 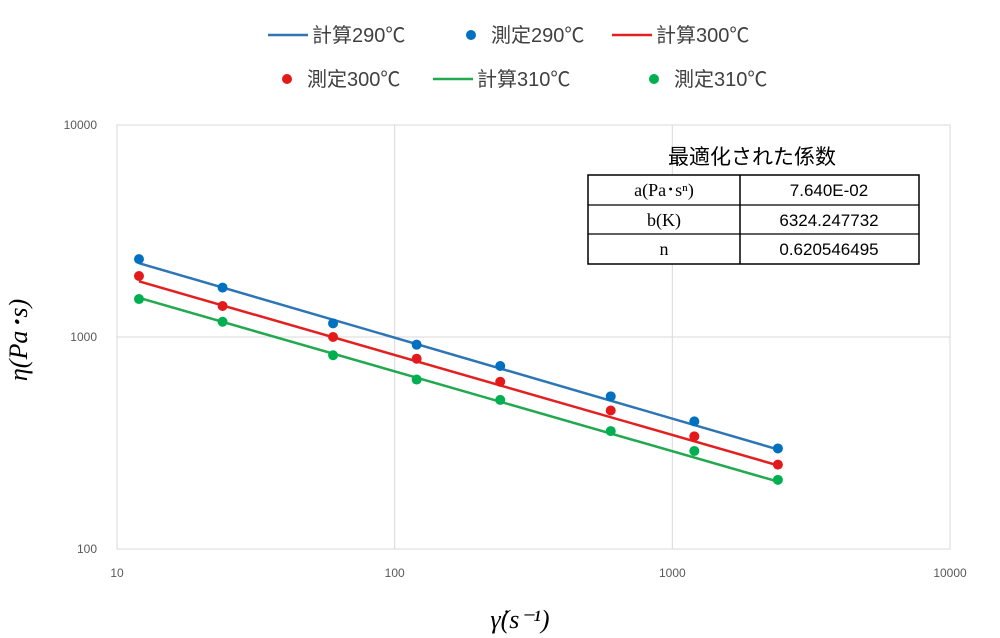 What do you see at coordinates (537, 35) in the screenshot?
I see `legend-label: 測定290℃` at bounding box center [537, 35].